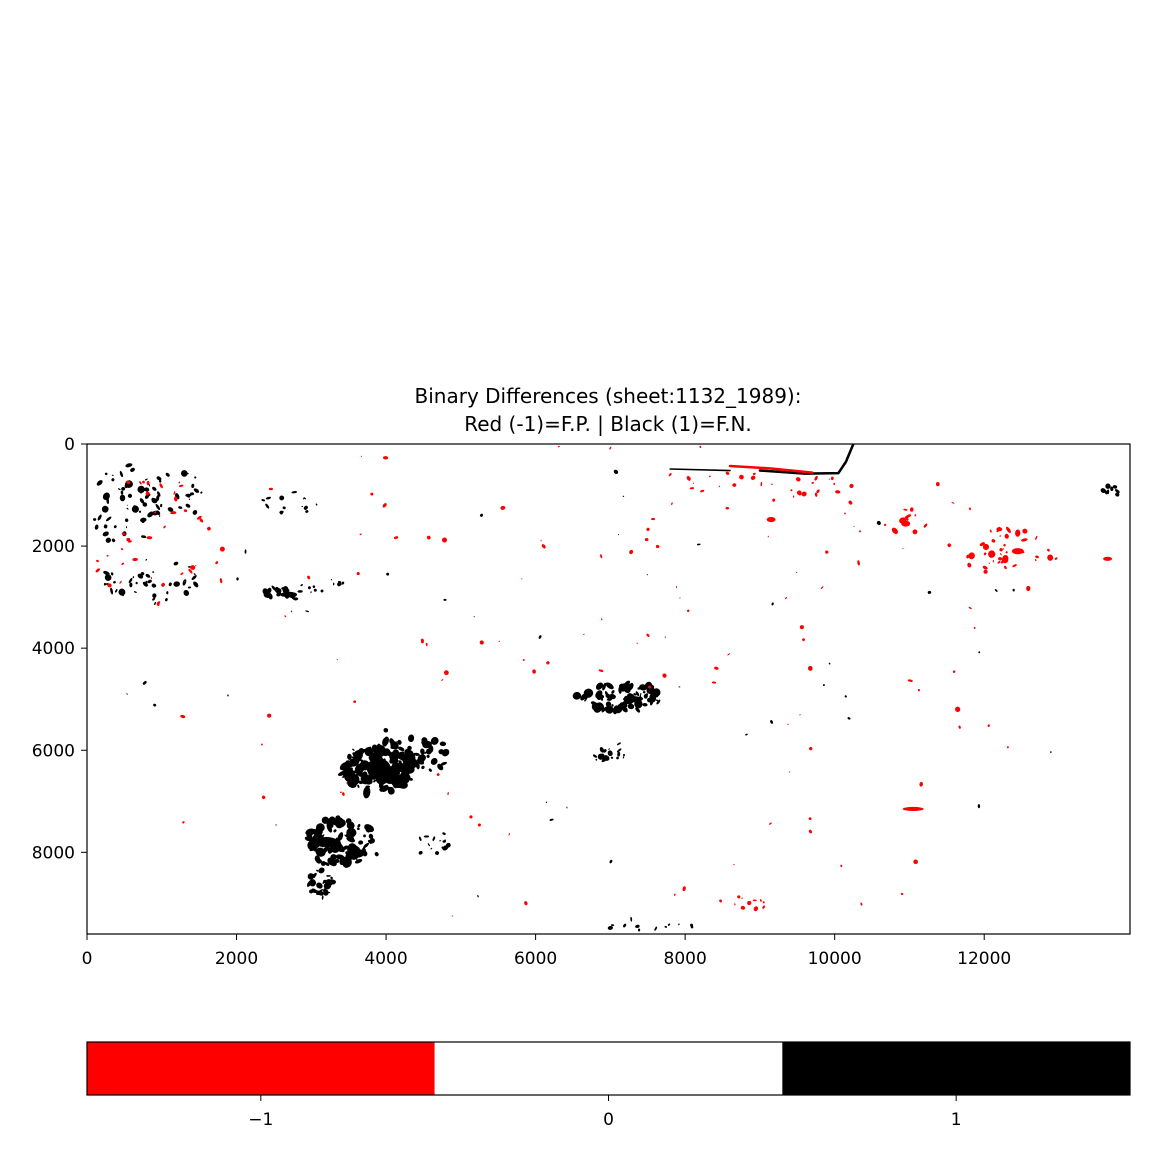 This screenshot has height=1152, width=1152. What do you see at coordinates (1017, 551) in the screenshot?
I see `false-positive-region` at bounding box center [1017, 551].